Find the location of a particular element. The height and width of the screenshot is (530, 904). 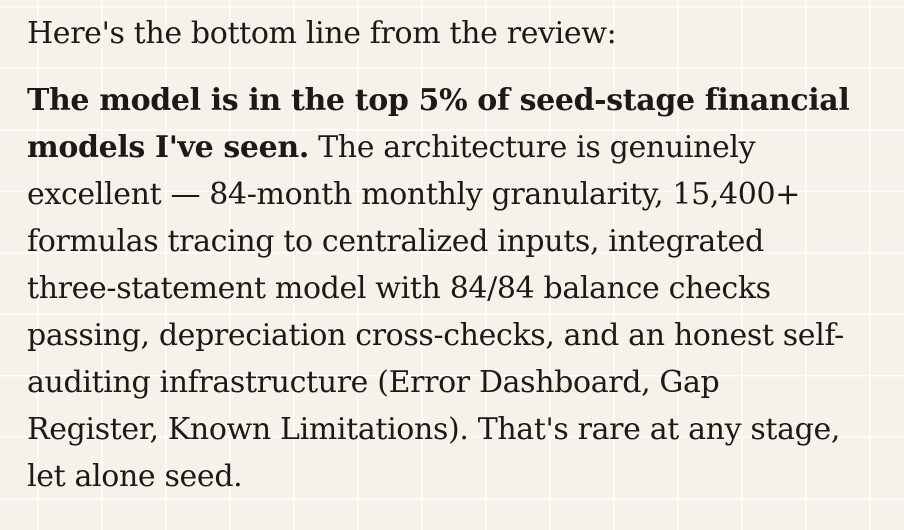

text-run: Here's the bottom line from the review: is located at coordinates (322, 33).